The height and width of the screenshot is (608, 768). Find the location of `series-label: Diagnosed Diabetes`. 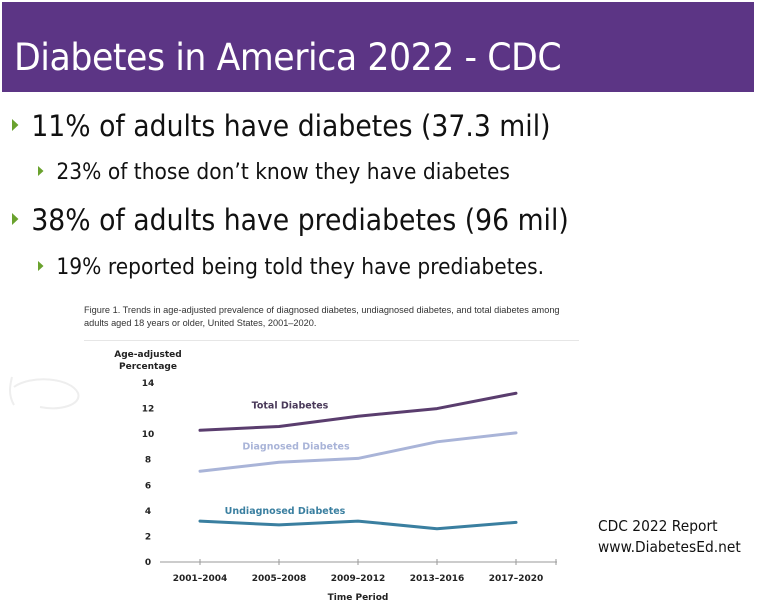

series-label: Diagnosed Diabetes is located at coordinates (296, 446).